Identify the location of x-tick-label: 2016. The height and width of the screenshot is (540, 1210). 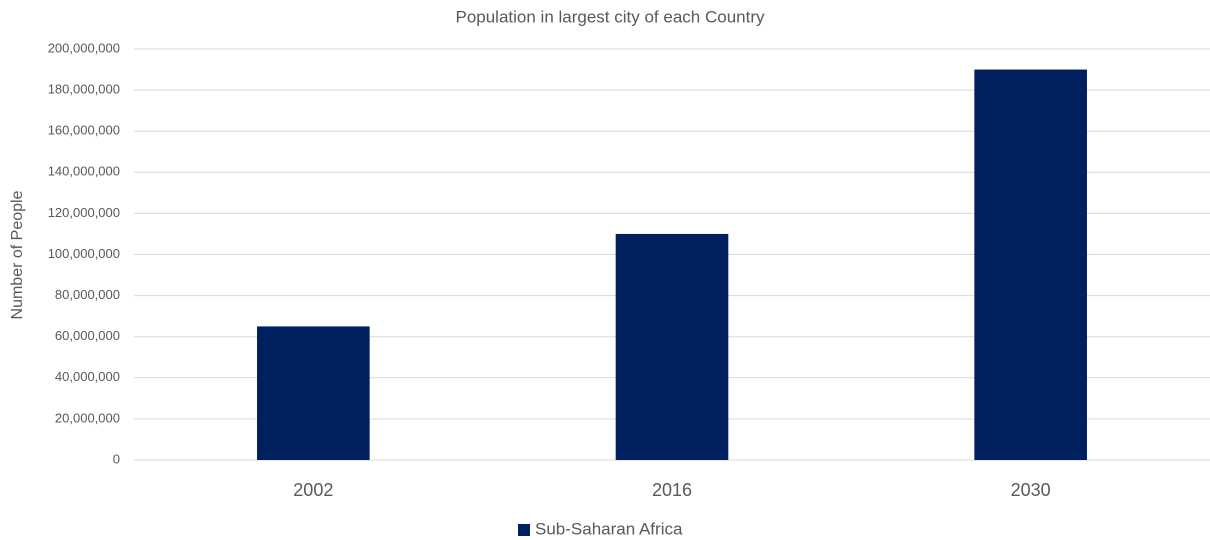
(672, 490).